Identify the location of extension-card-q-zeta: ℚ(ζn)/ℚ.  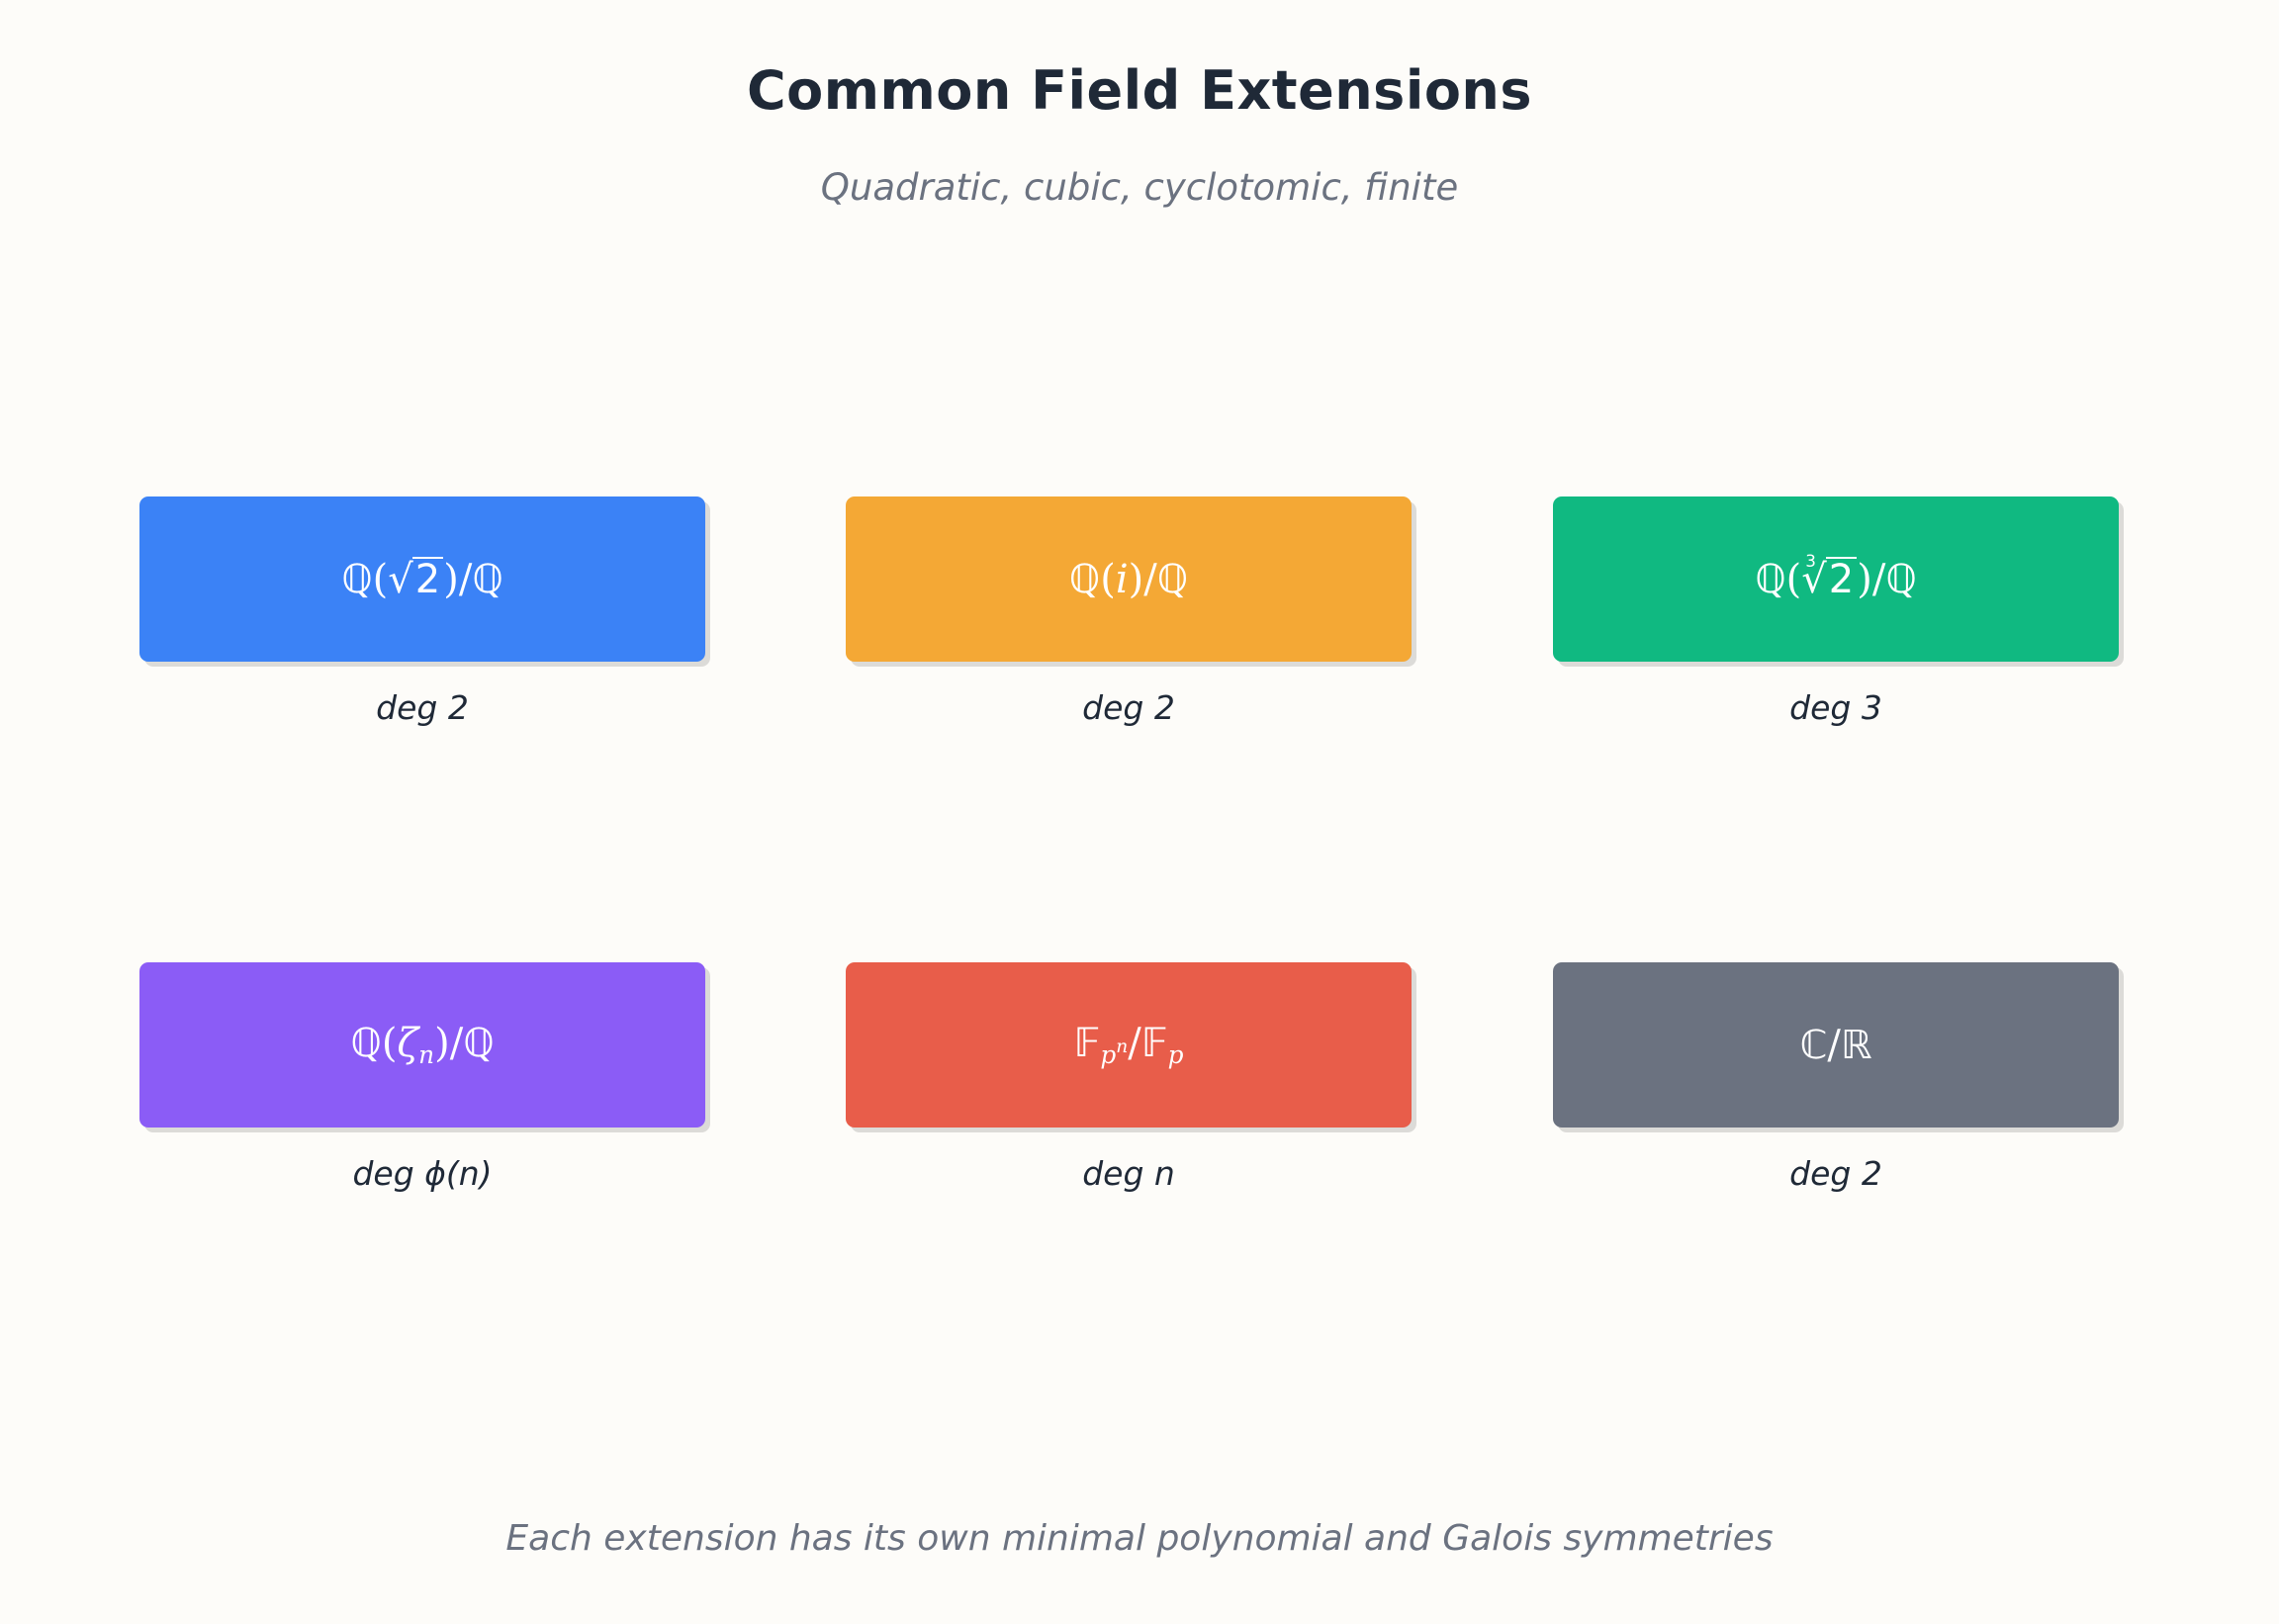
(422, 1045).